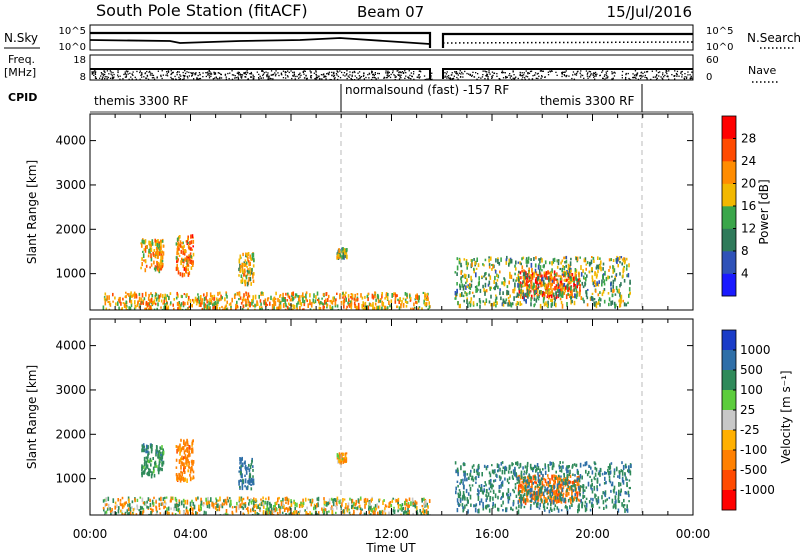 The height and width of the screenshot is (554, 800). Describe the element at coordinates (79, 60) in the screenshot. I see `freq-tick-top: 18` at that location.